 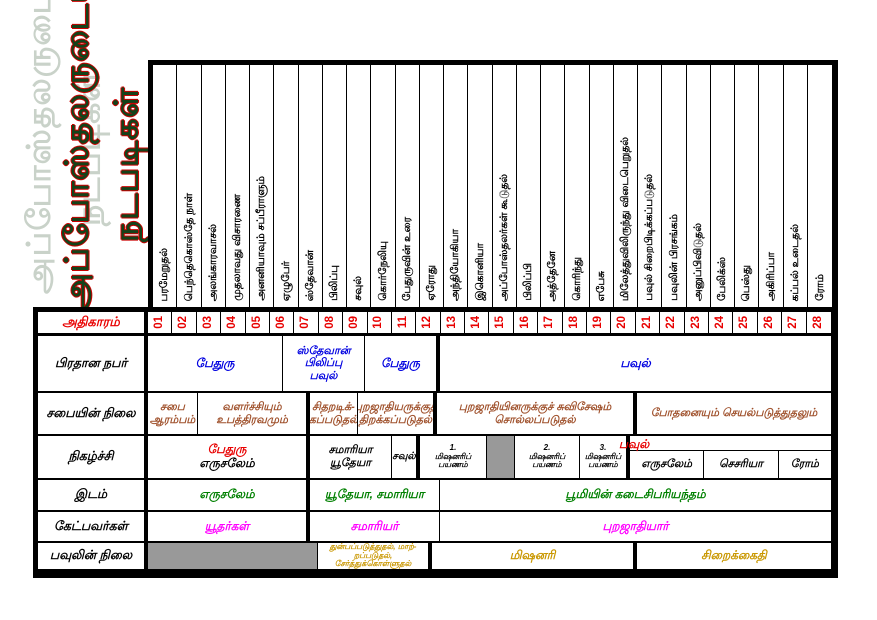 I want to click on main-person-peter-2: பேதுரு, so click(x=402, y=363).